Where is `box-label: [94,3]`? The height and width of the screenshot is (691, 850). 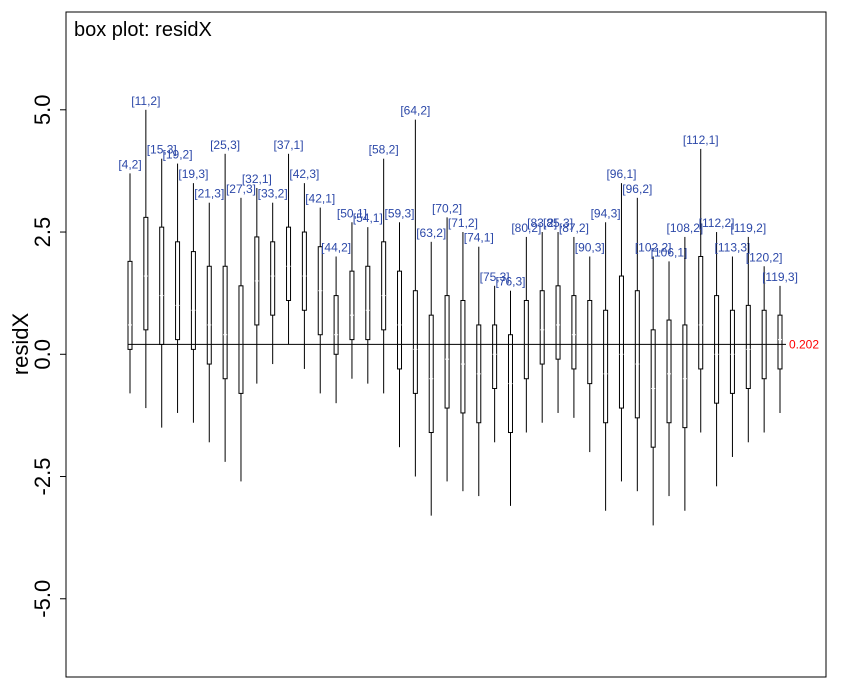 box-label: [94,3] is located at coordinates (606, 213).